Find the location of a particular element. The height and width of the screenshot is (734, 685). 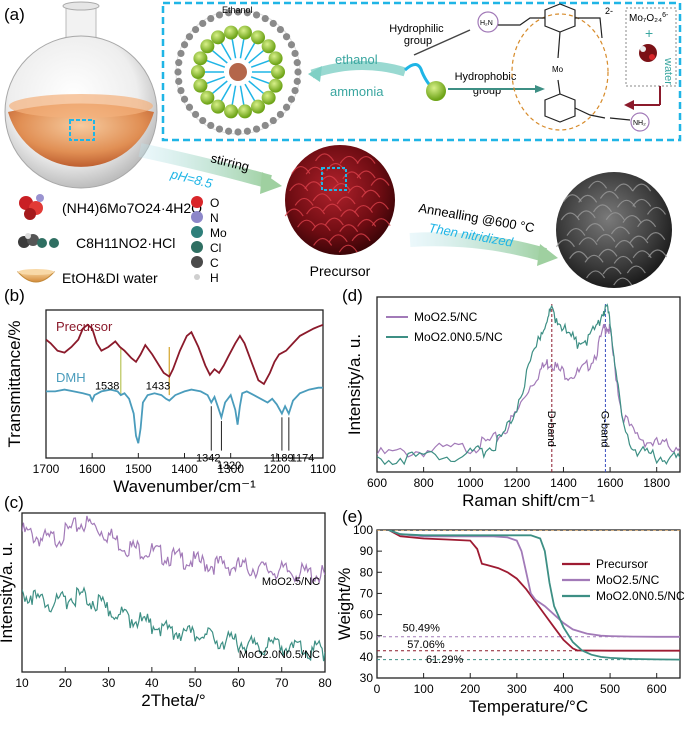

panel-label: (d) is located at coordinates (352, 295).